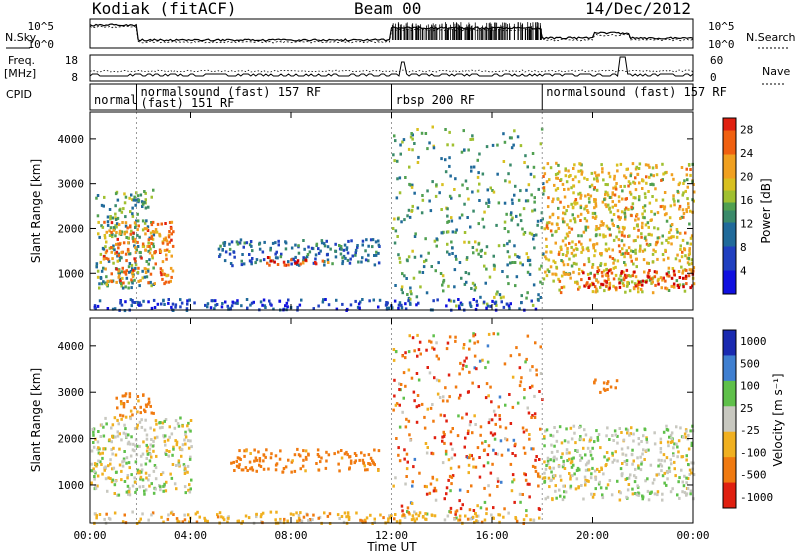 This screenshot has height=554, width=800. Describe the element at coordinates (729, 244) in the screenshot. I see `colorbar-cell` at that location.